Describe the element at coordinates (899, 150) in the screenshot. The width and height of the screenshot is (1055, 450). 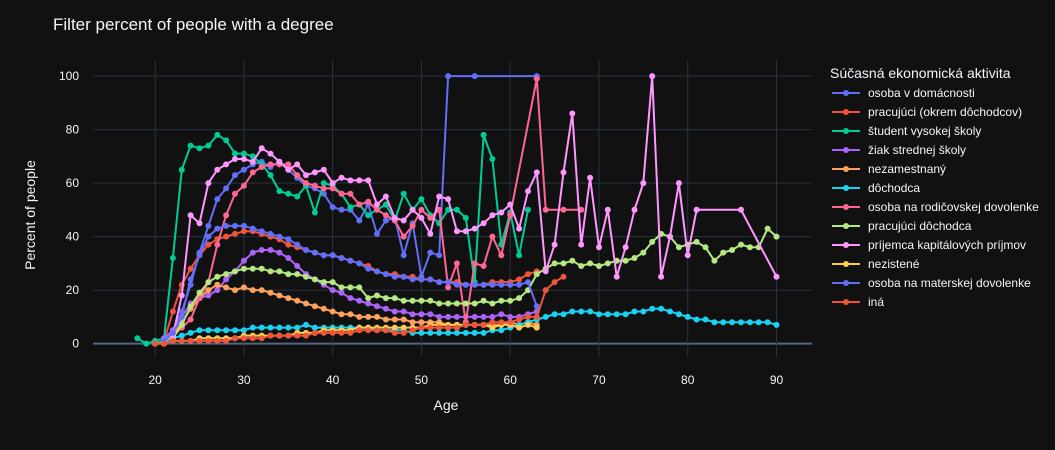
I see `legend-item: žiak strednej školy` at that location.